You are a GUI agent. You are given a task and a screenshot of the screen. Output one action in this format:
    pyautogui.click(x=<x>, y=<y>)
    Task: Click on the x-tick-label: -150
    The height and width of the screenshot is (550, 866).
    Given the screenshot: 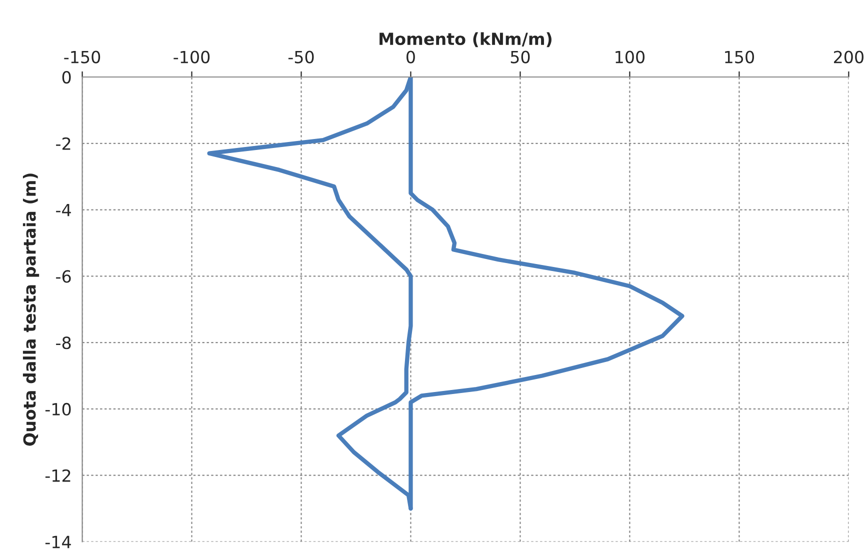 What is the action you would take?
    pyautogui.click(x=82, y=57)
    